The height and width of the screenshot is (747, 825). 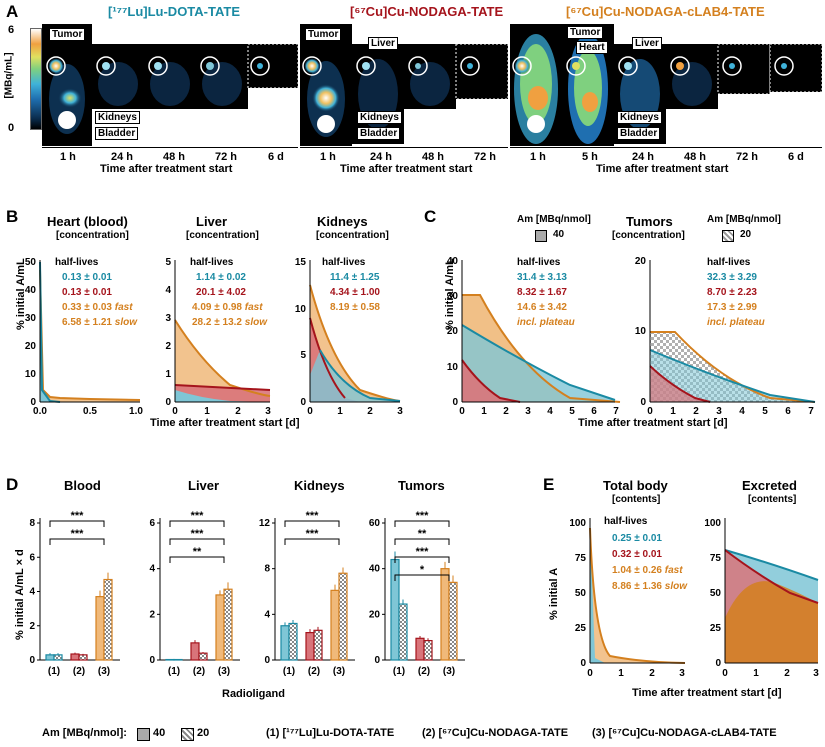 I want to click on b1-sub: [concentration], so click(x=92, y=235).